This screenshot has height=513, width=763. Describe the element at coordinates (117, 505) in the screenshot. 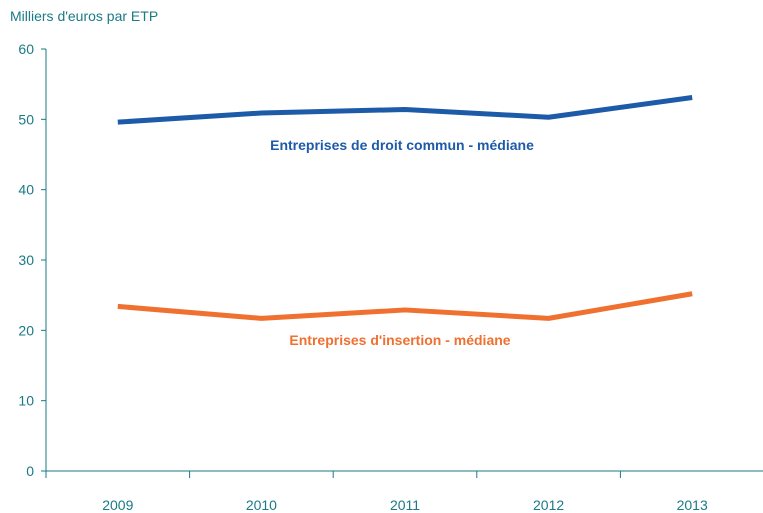

I see `x-tick-label: 2009` at that location.